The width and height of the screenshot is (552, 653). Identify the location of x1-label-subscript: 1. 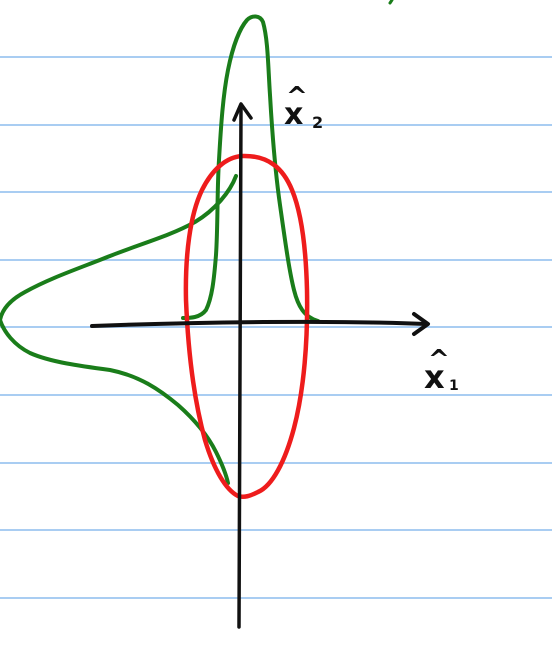
(454, 386).